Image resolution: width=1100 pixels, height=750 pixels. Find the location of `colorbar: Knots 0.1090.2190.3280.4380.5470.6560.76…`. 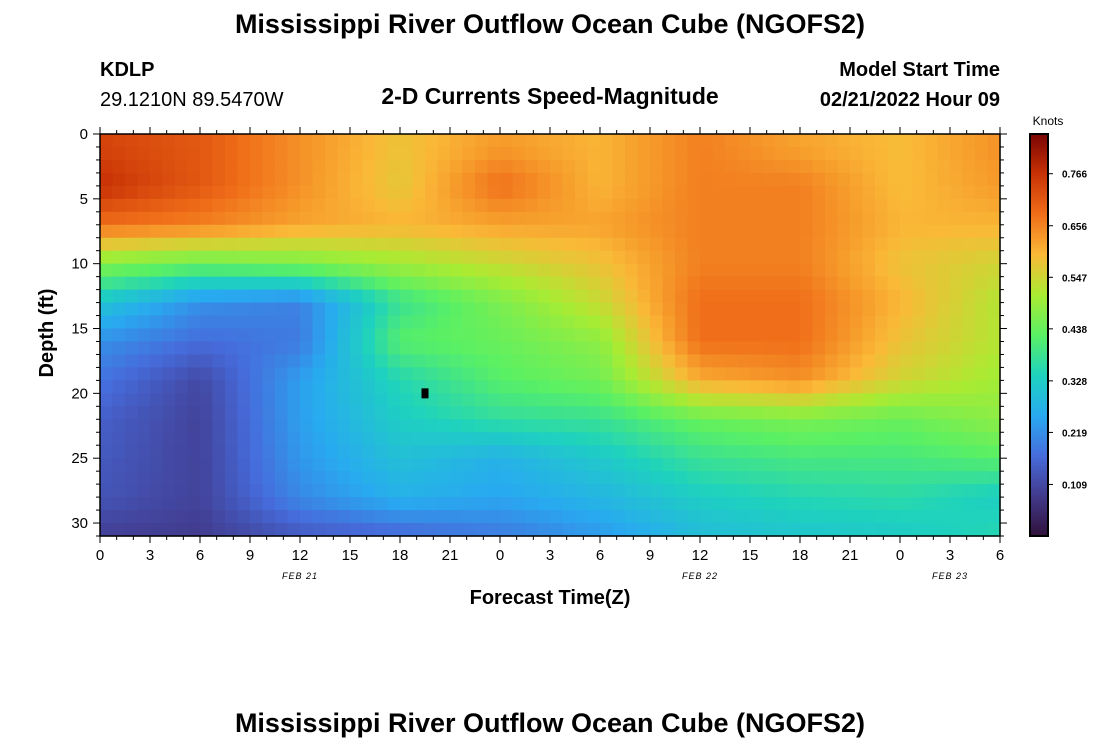

colorbar: Knots 0.1090.2190.3280.4380.5470.6560.76… is located at coordinates (1058, 325).